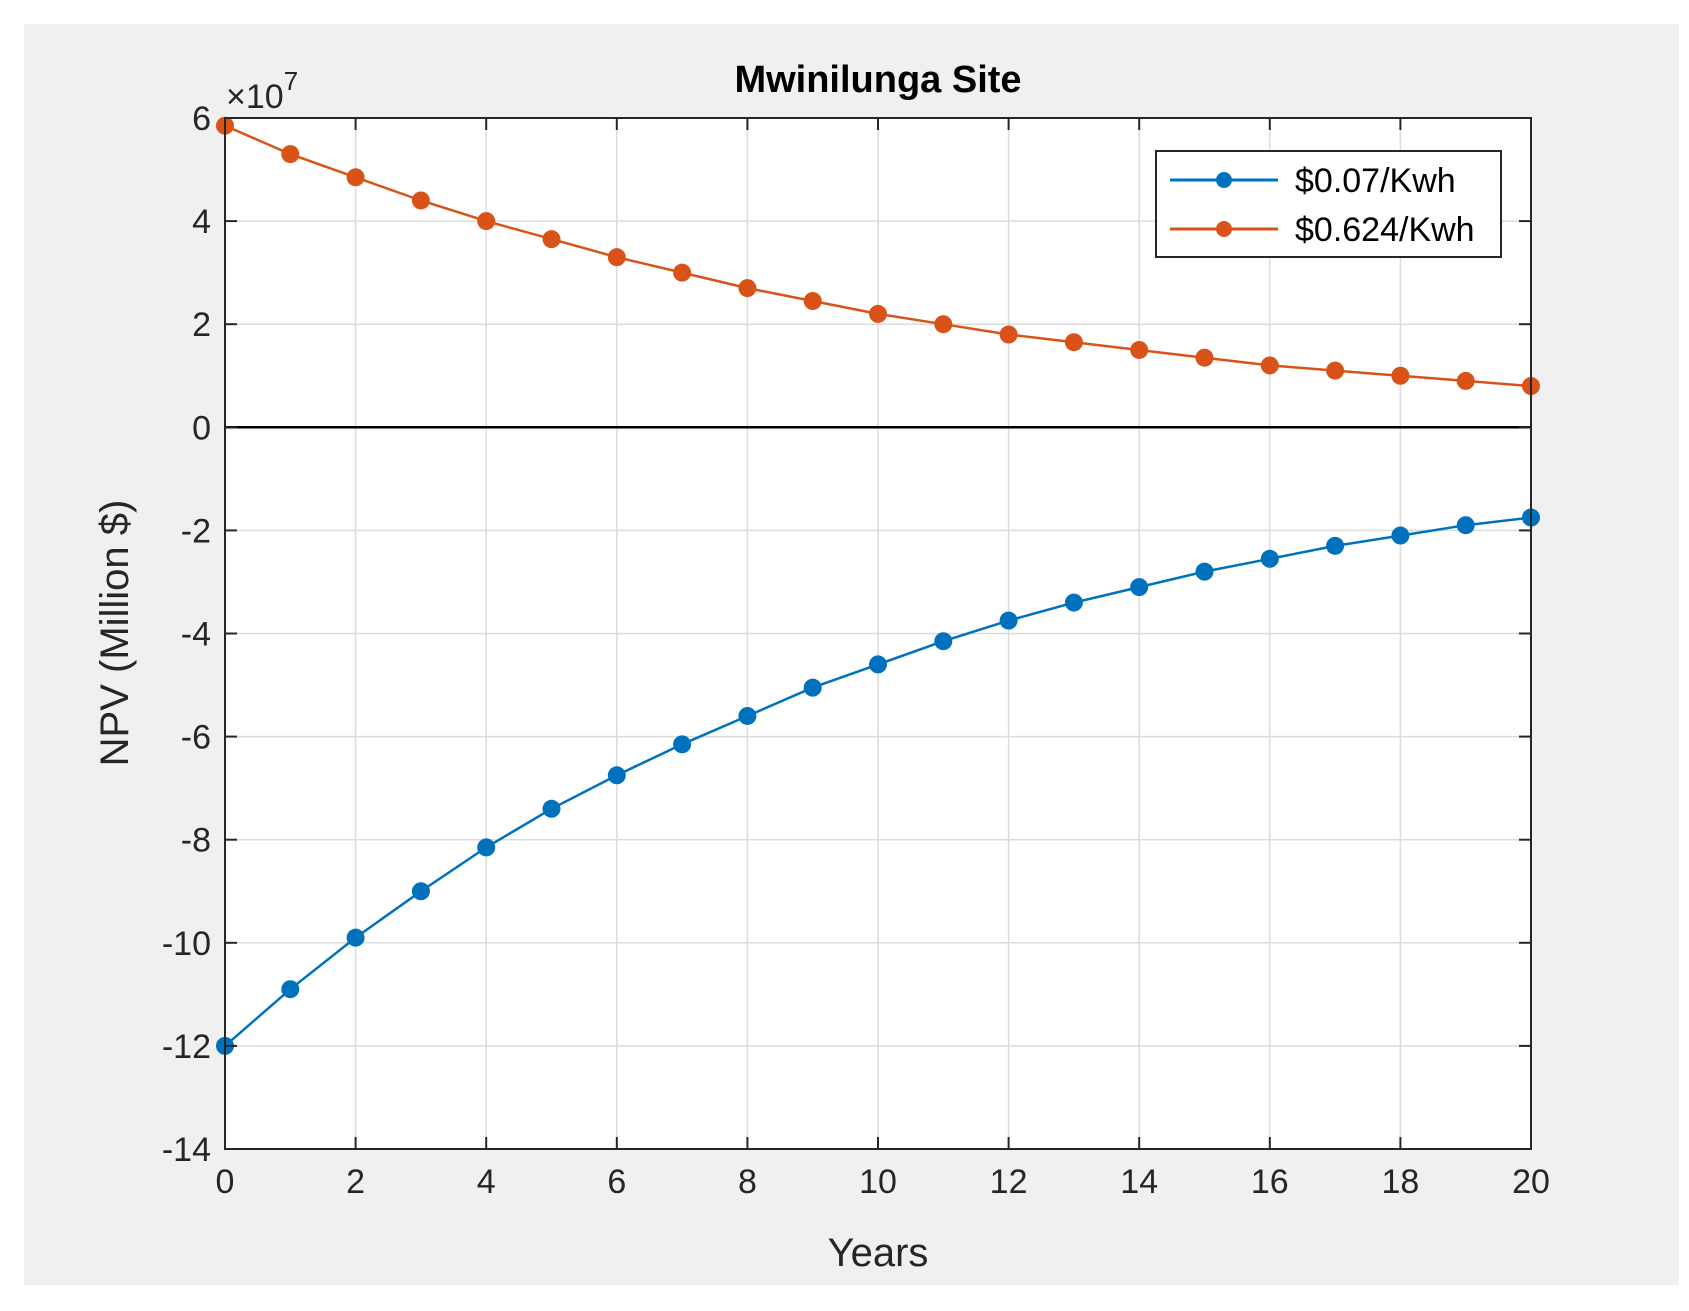  What do you see at coordinates (115, 633) in the screenshot?
I see `y-axis-label: NPV (Million $)` at bounding box center [115, 633].